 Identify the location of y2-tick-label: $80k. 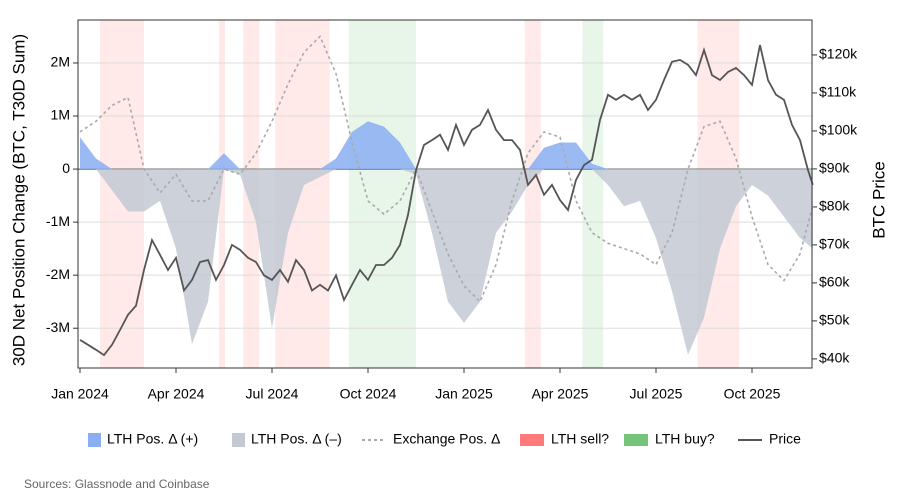
(834, 206).